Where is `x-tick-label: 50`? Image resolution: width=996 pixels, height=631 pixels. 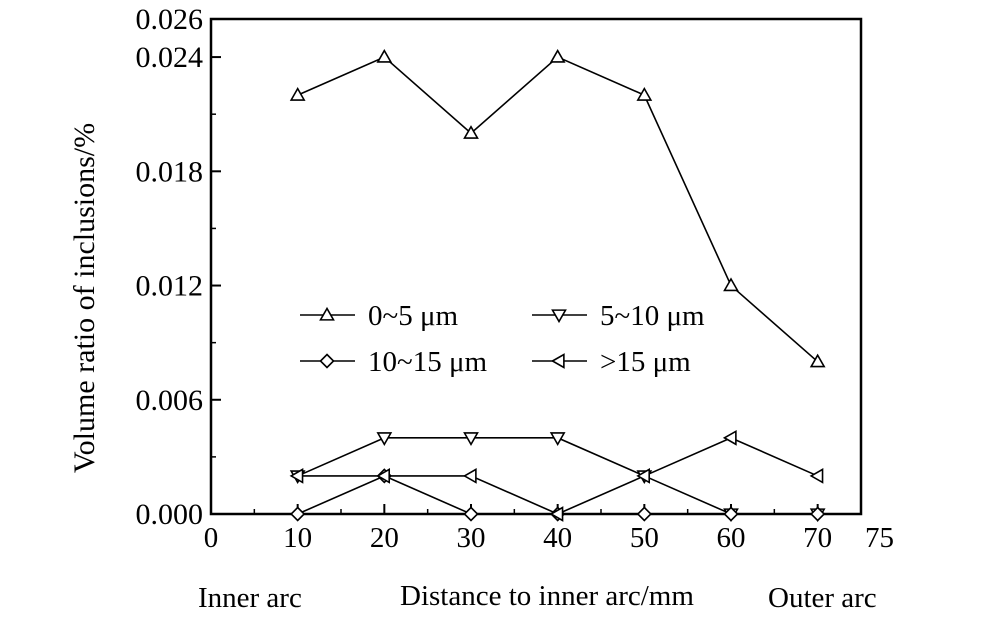
x-tick-label: 50 is located at coordinates (644, 538).